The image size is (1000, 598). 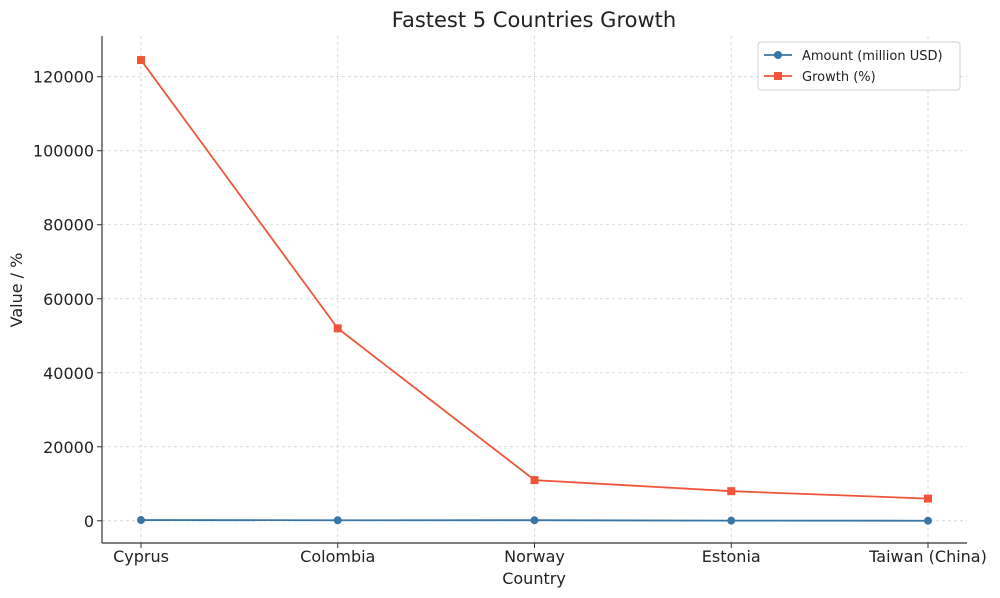 I want to click on y-ticks: 0 20000 40000 60000 80000 100000 120000, so click(x=67, y=299).